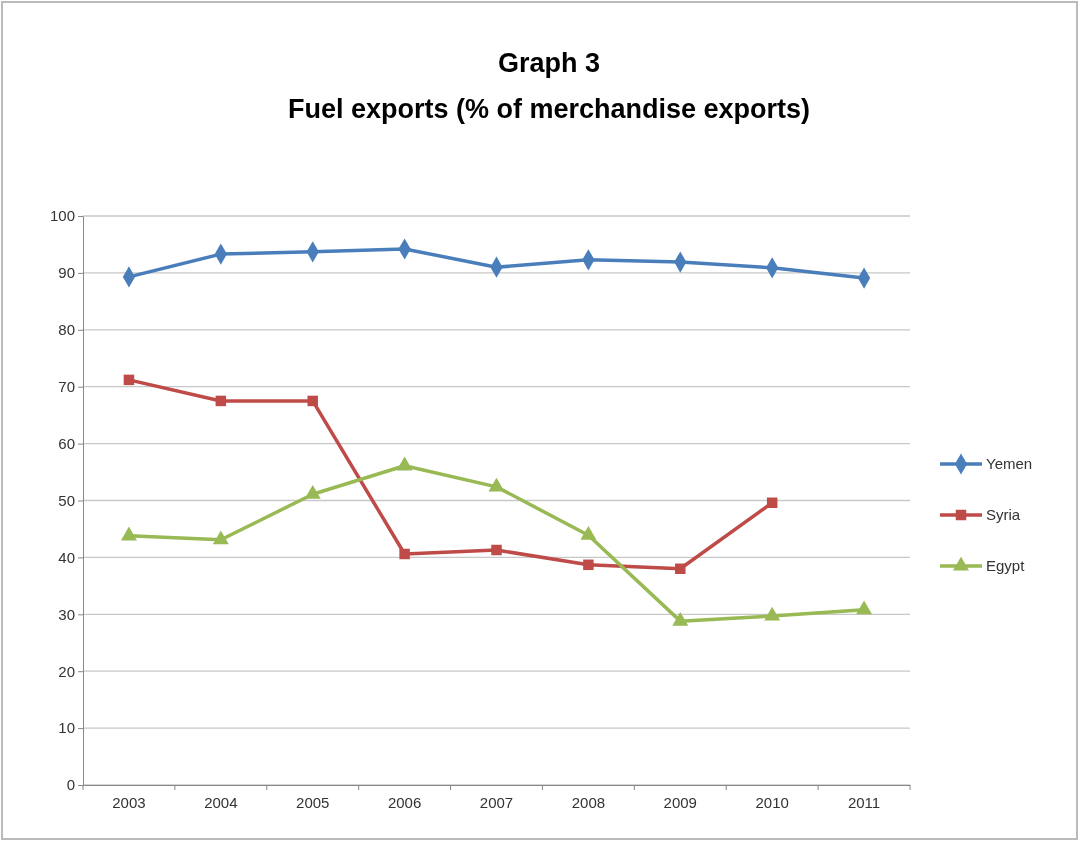  Describe the element at coordinates (66, 728) in the screenshot. I see `y-tick-label: 10` at that location.